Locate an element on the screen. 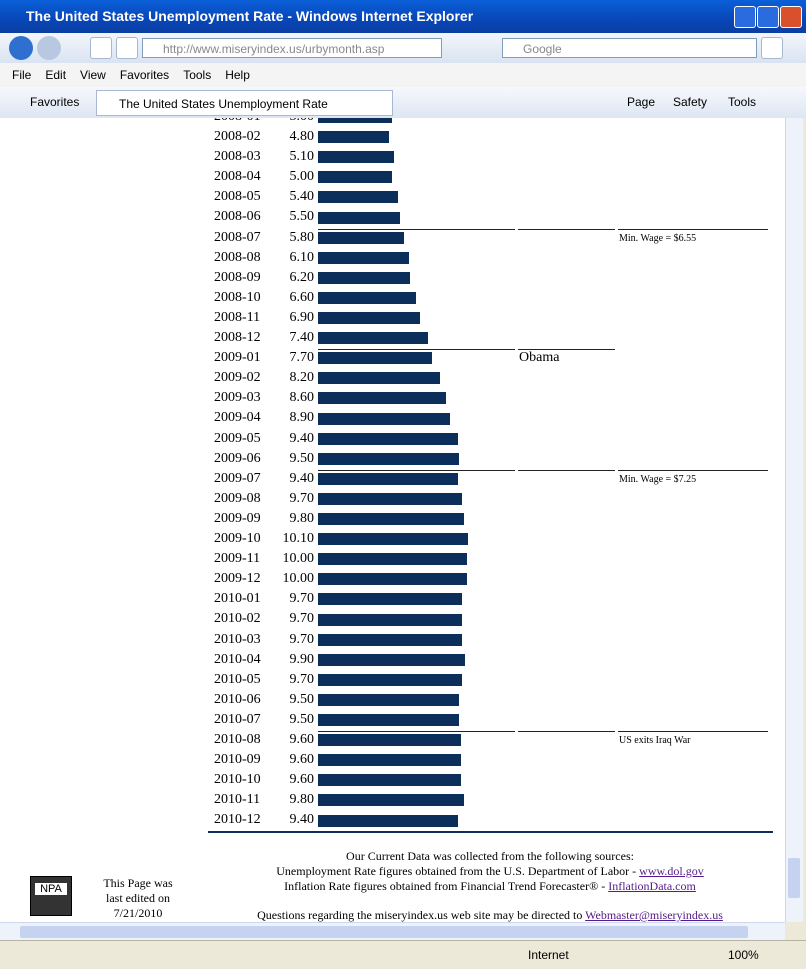 The height and width of the screenshot is (969, 806). rate: 5.10 is located at coordinates (302, 157).